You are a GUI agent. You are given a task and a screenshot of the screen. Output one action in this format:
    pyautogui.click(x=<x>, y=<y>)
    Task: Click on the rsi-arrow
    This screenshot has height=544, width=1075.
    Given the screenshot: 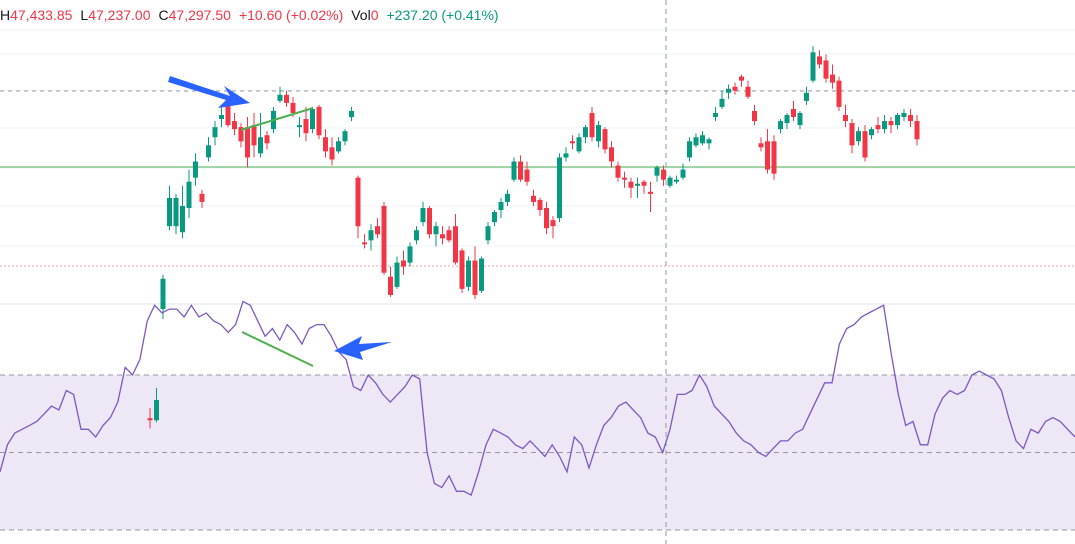 What is the action you would take?
    pyautogui.click(x=363, y=348)
    